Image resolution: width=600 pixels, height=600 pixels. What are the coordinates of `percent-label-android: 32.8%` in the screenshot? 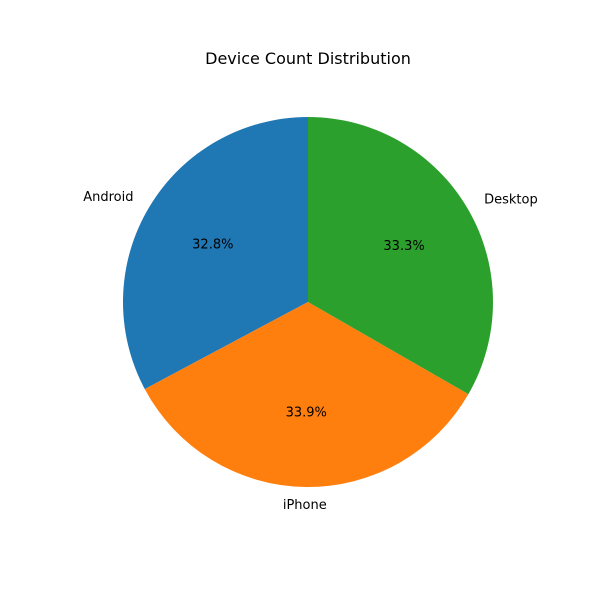 It's located at (212, 244).